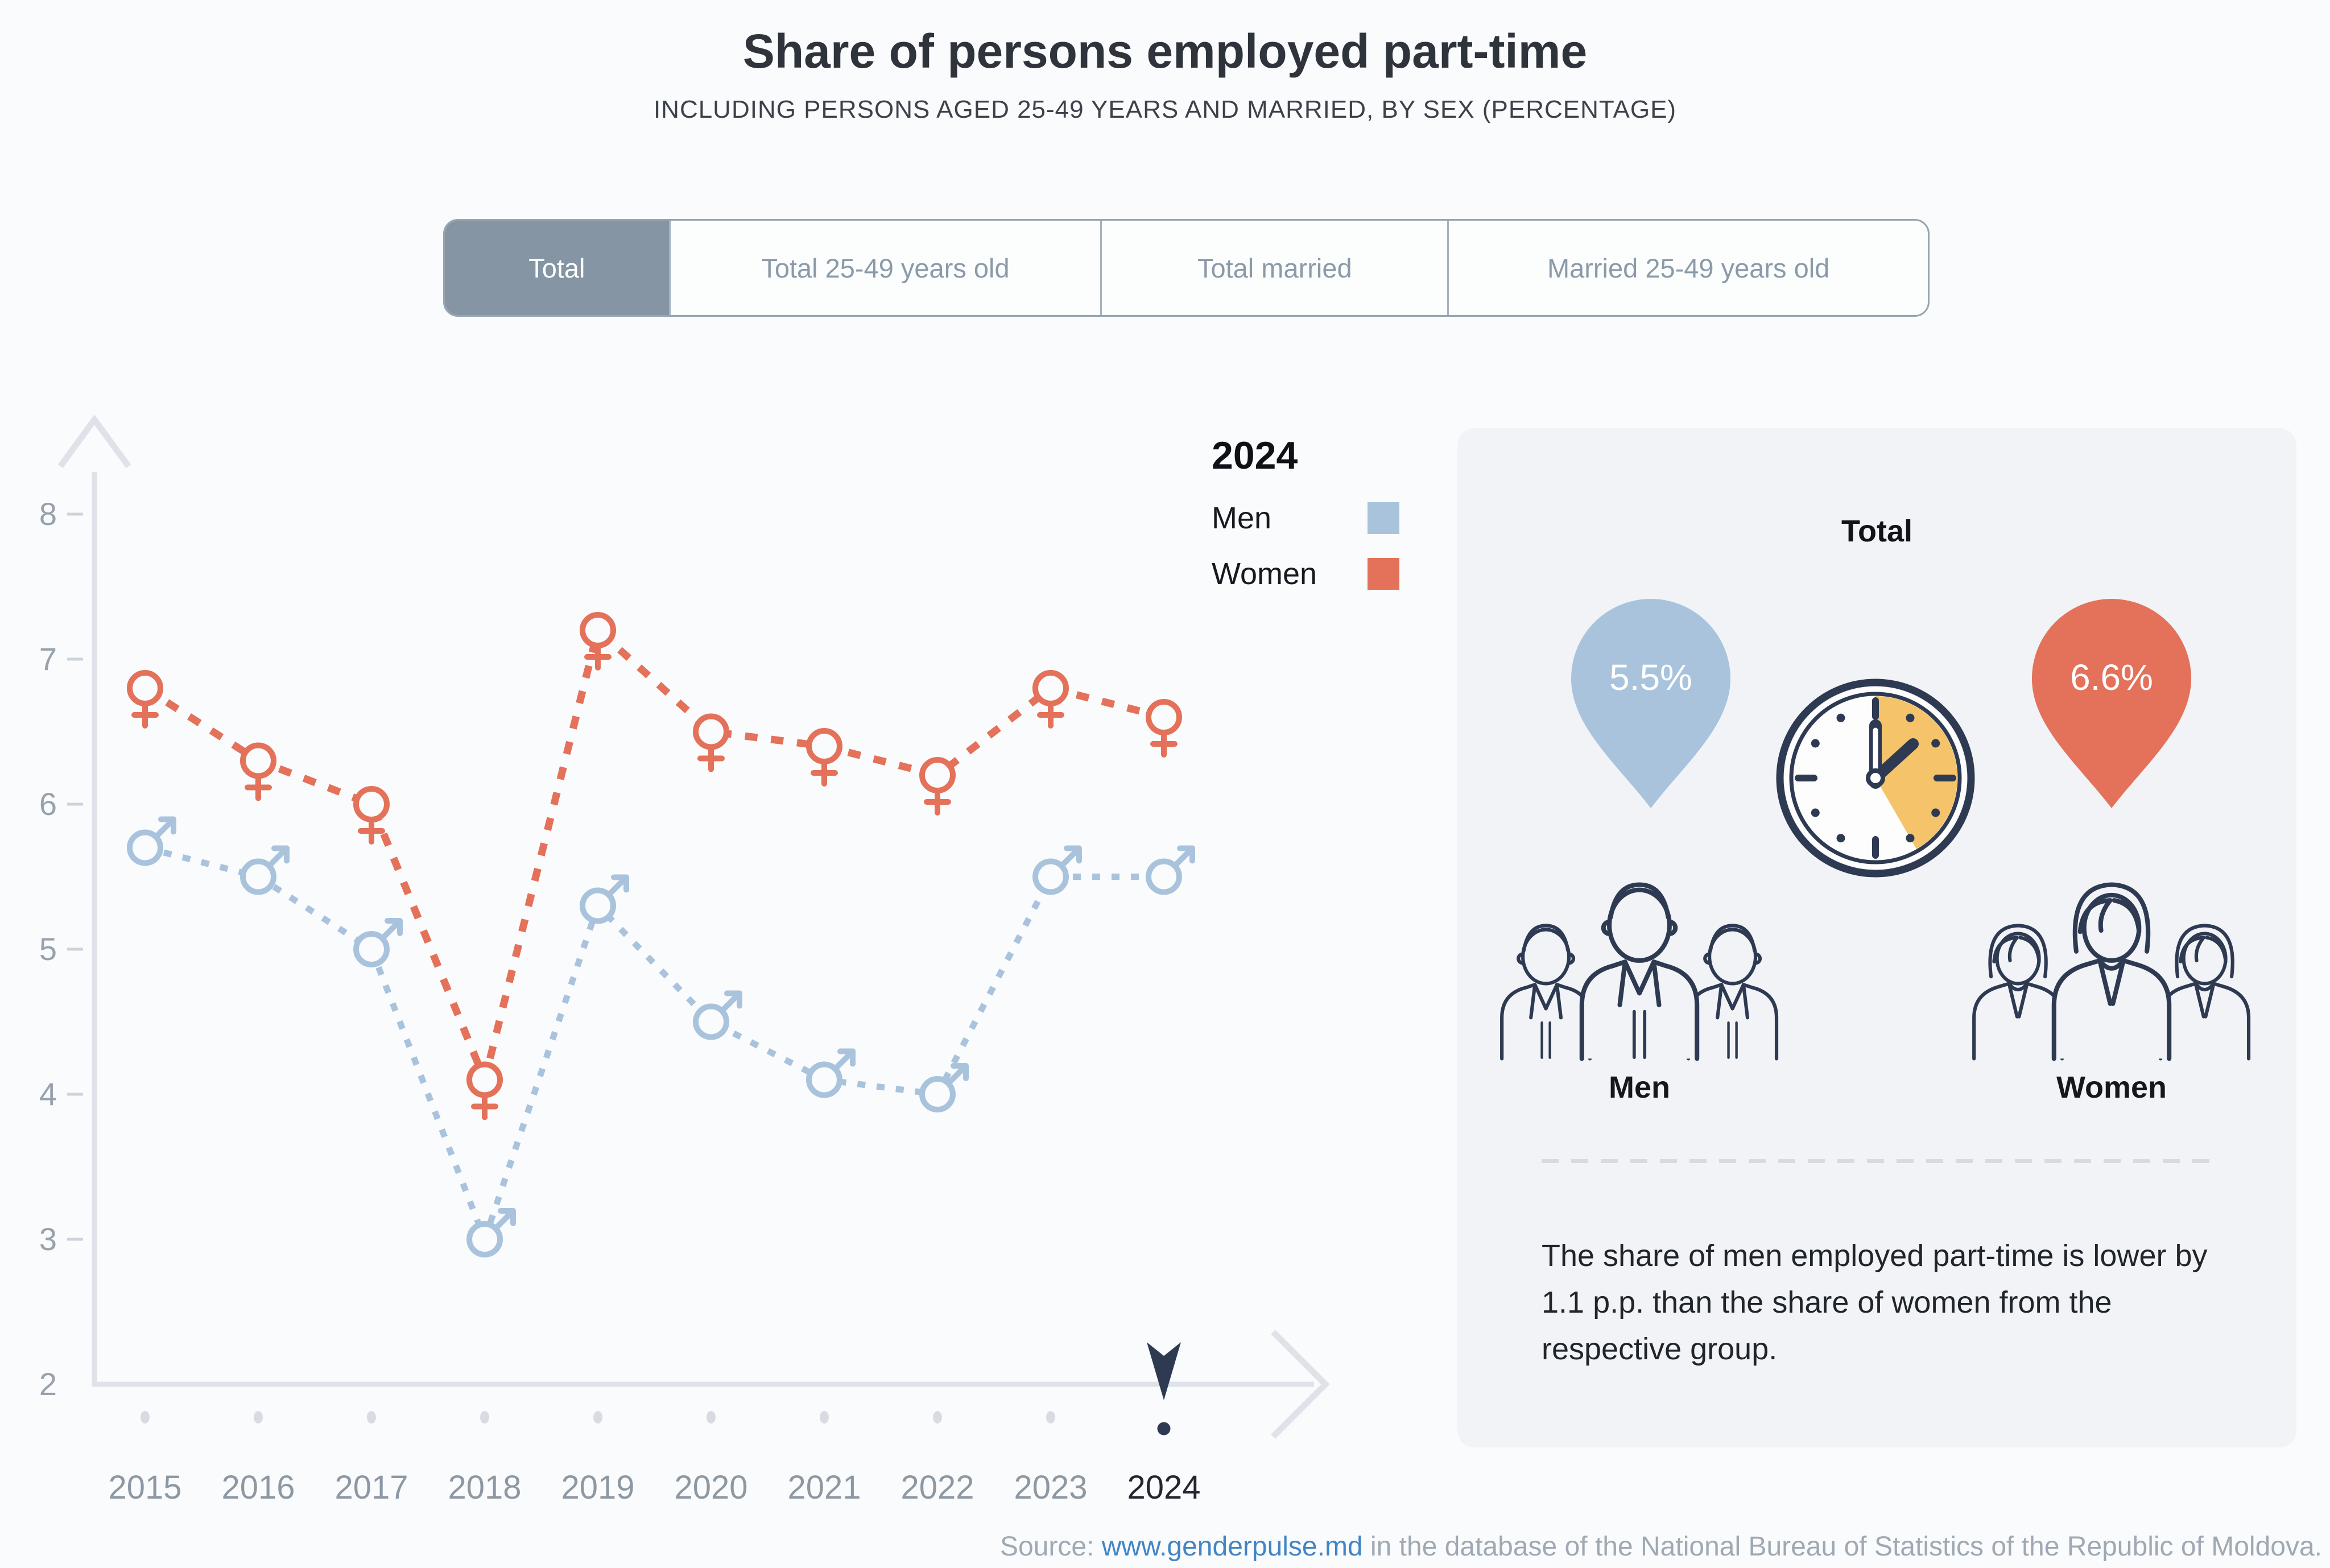  I want to click on clock-icon, so click(1875, 778).